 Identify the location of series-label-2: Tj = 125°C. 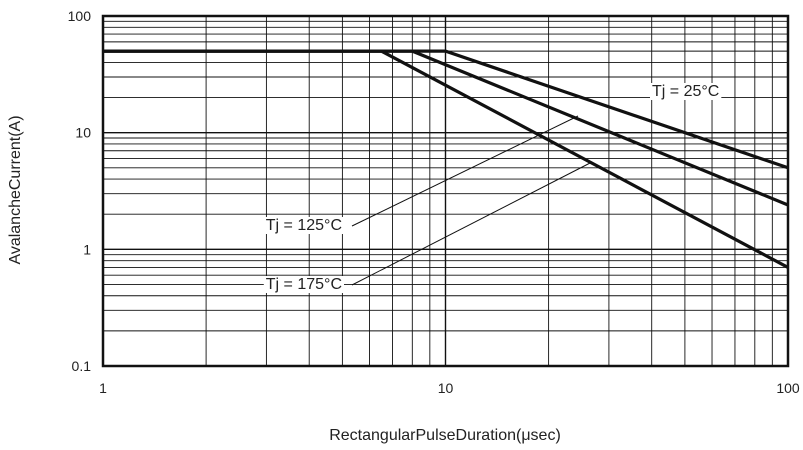
(304, 225).